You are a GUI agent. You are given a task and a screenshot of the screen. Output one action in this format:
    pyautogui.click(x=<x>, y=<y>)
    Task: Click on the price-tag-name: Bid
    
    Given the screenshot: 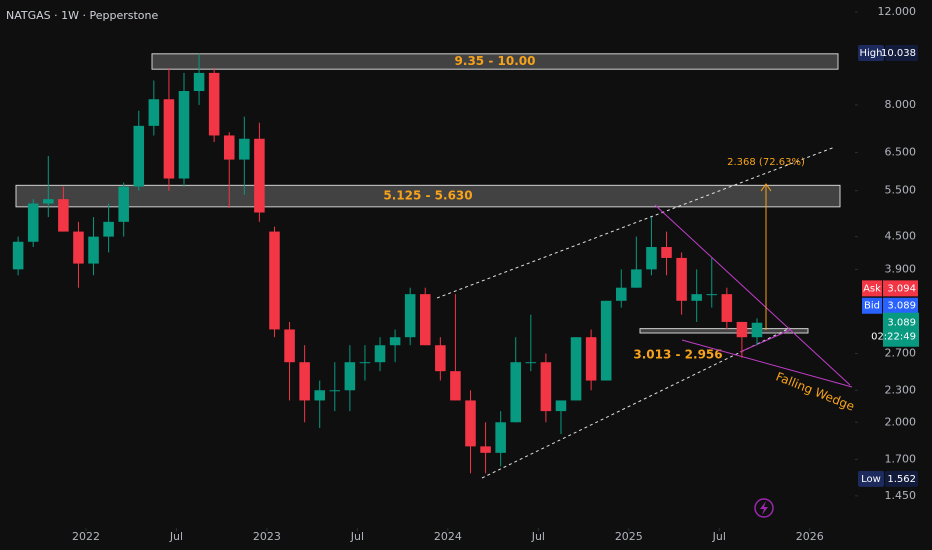 What is the action you would take?
    pyautogui.click(x=872, y=306)
    